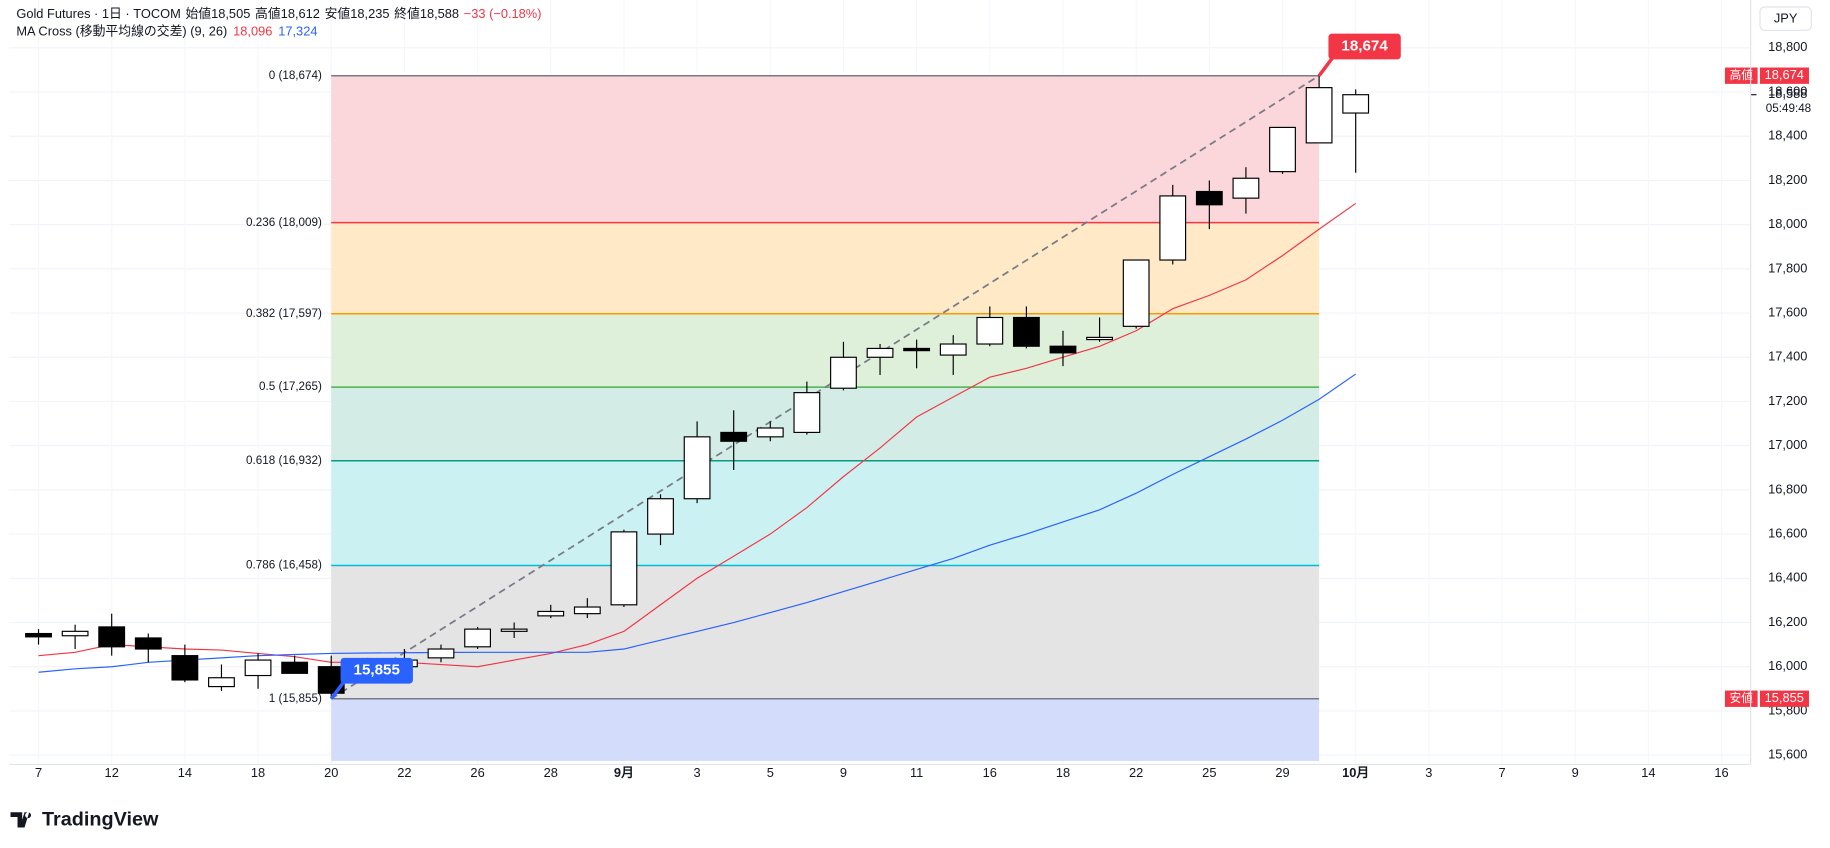 This screenshot has width=1830, height=848. What do you see at coordinates (1787, 753) in the screenshot?
I see `y-tick-label: 15,600` at bounding box center [1787, 753].